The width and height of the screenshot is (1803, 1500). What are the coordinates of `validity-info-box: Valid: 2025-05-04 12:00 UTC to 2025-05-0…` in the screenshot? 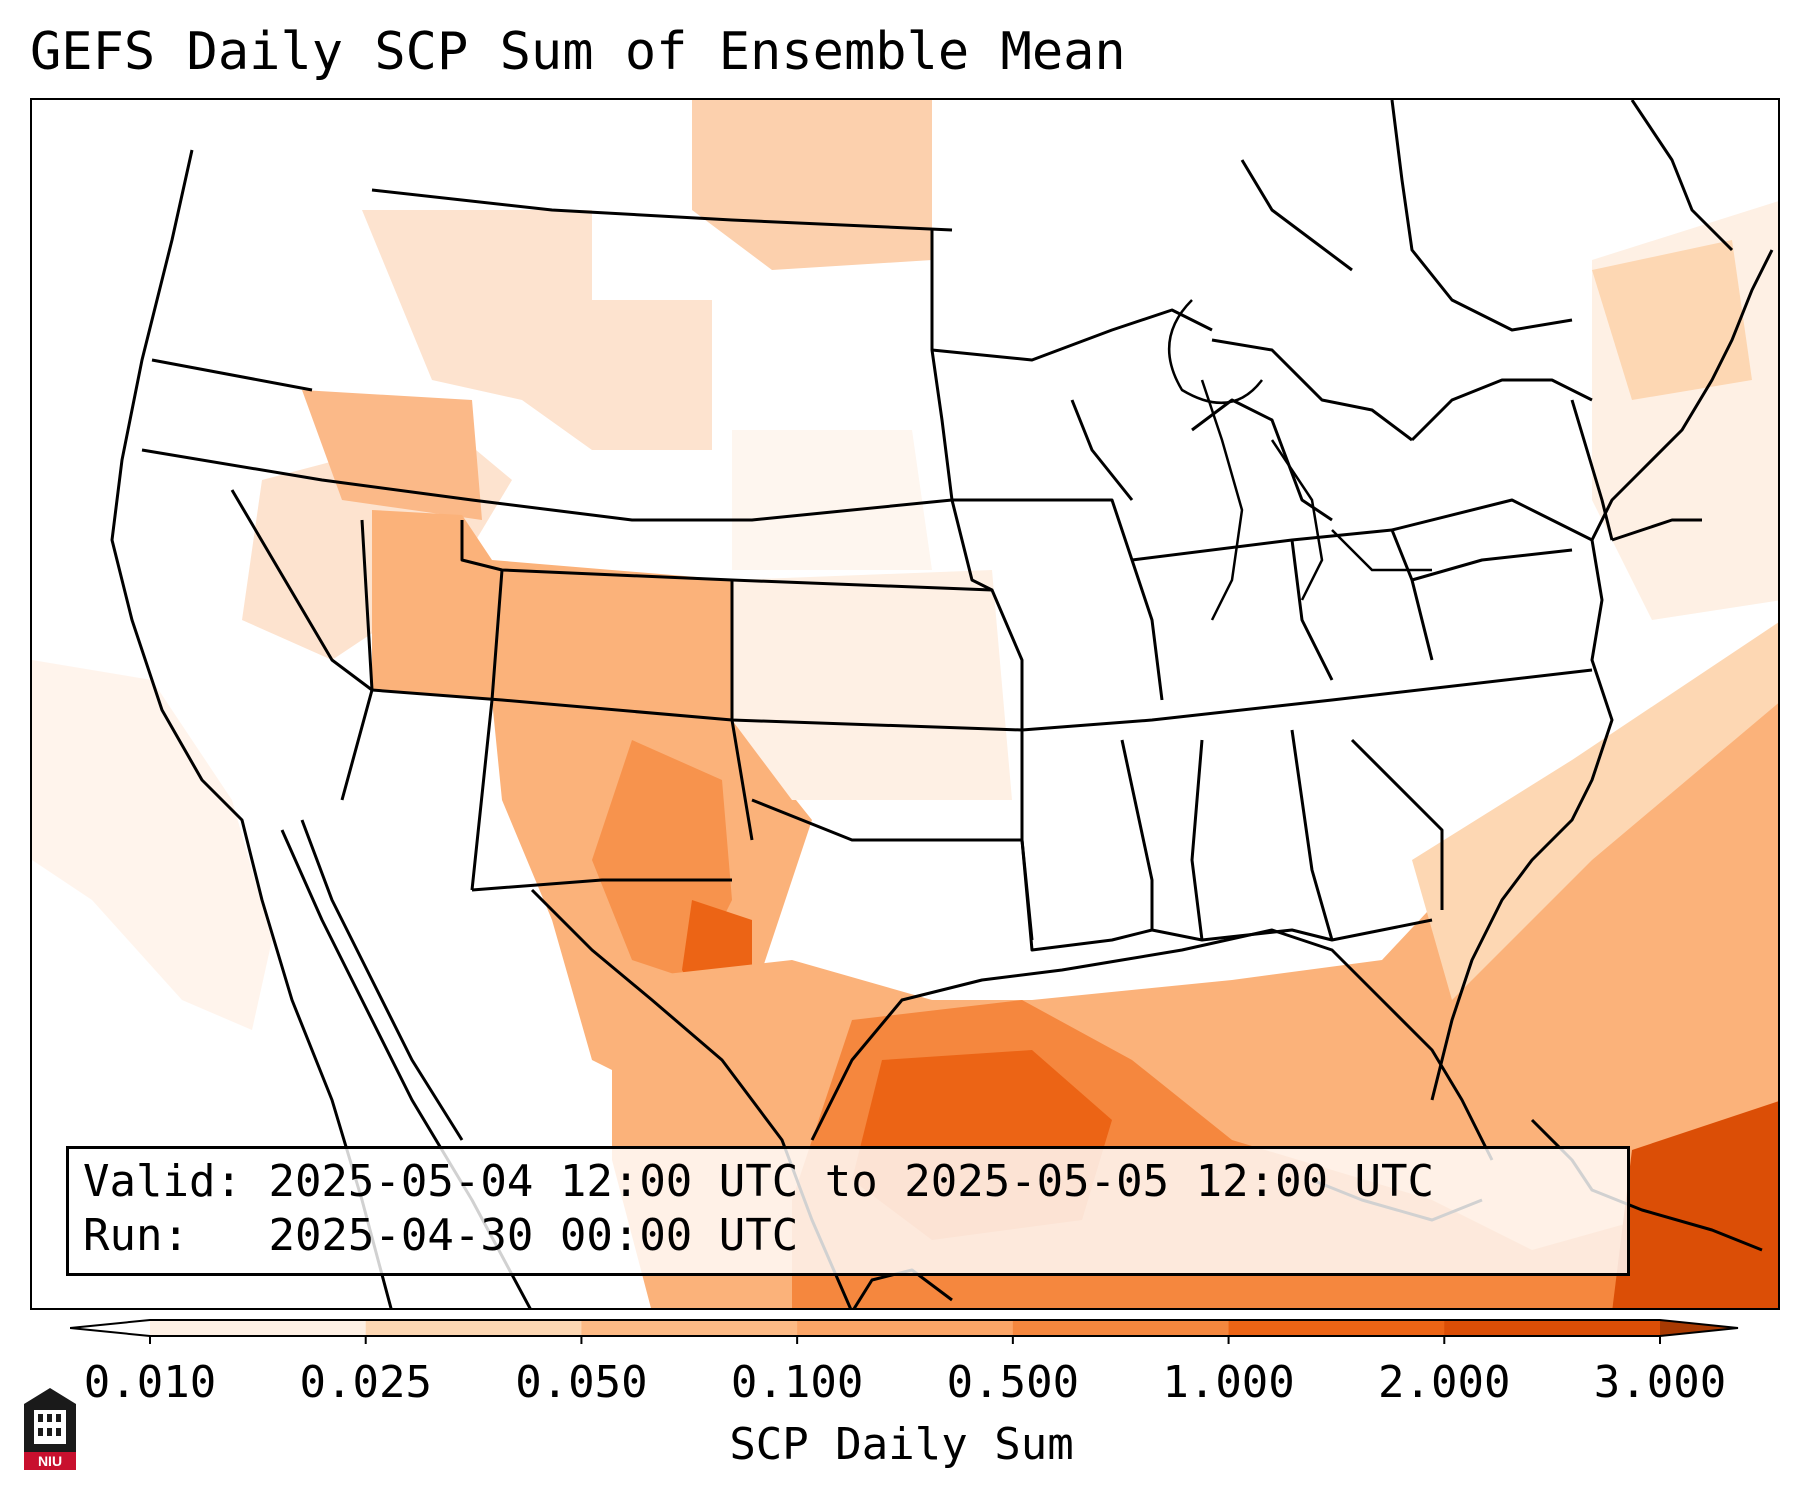 It's located at (848, 1211).